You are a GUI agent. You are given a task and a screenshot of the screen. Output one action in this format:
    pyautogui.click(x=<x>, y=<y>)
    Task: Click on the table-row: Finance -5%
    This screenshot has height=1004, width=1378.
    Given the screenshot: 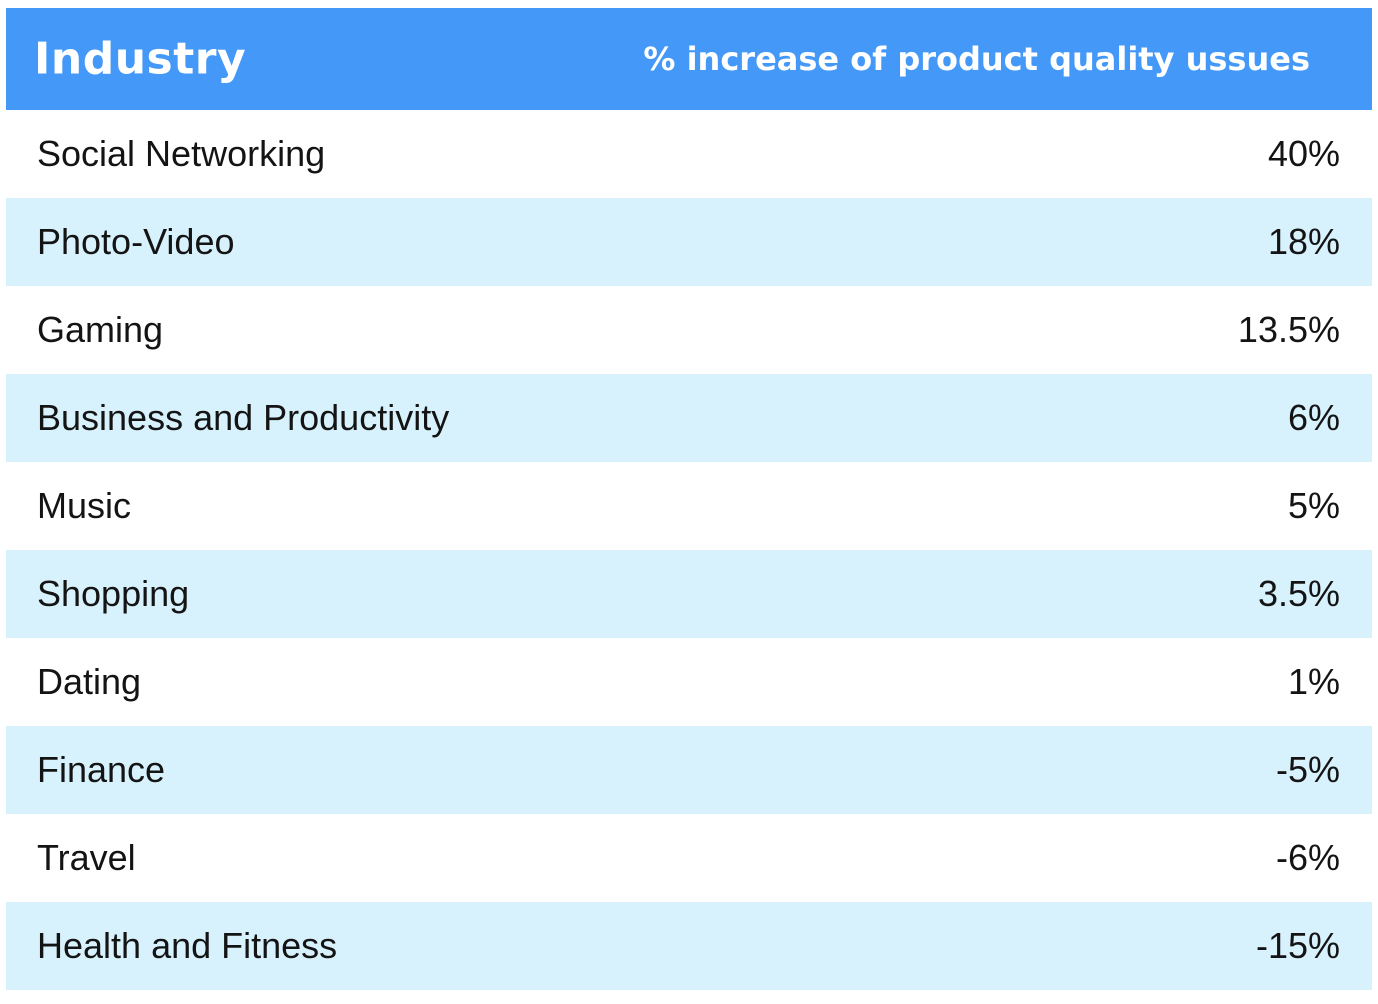 What is the action you would take?
    pyautogui.click(x=689, y=770)
    